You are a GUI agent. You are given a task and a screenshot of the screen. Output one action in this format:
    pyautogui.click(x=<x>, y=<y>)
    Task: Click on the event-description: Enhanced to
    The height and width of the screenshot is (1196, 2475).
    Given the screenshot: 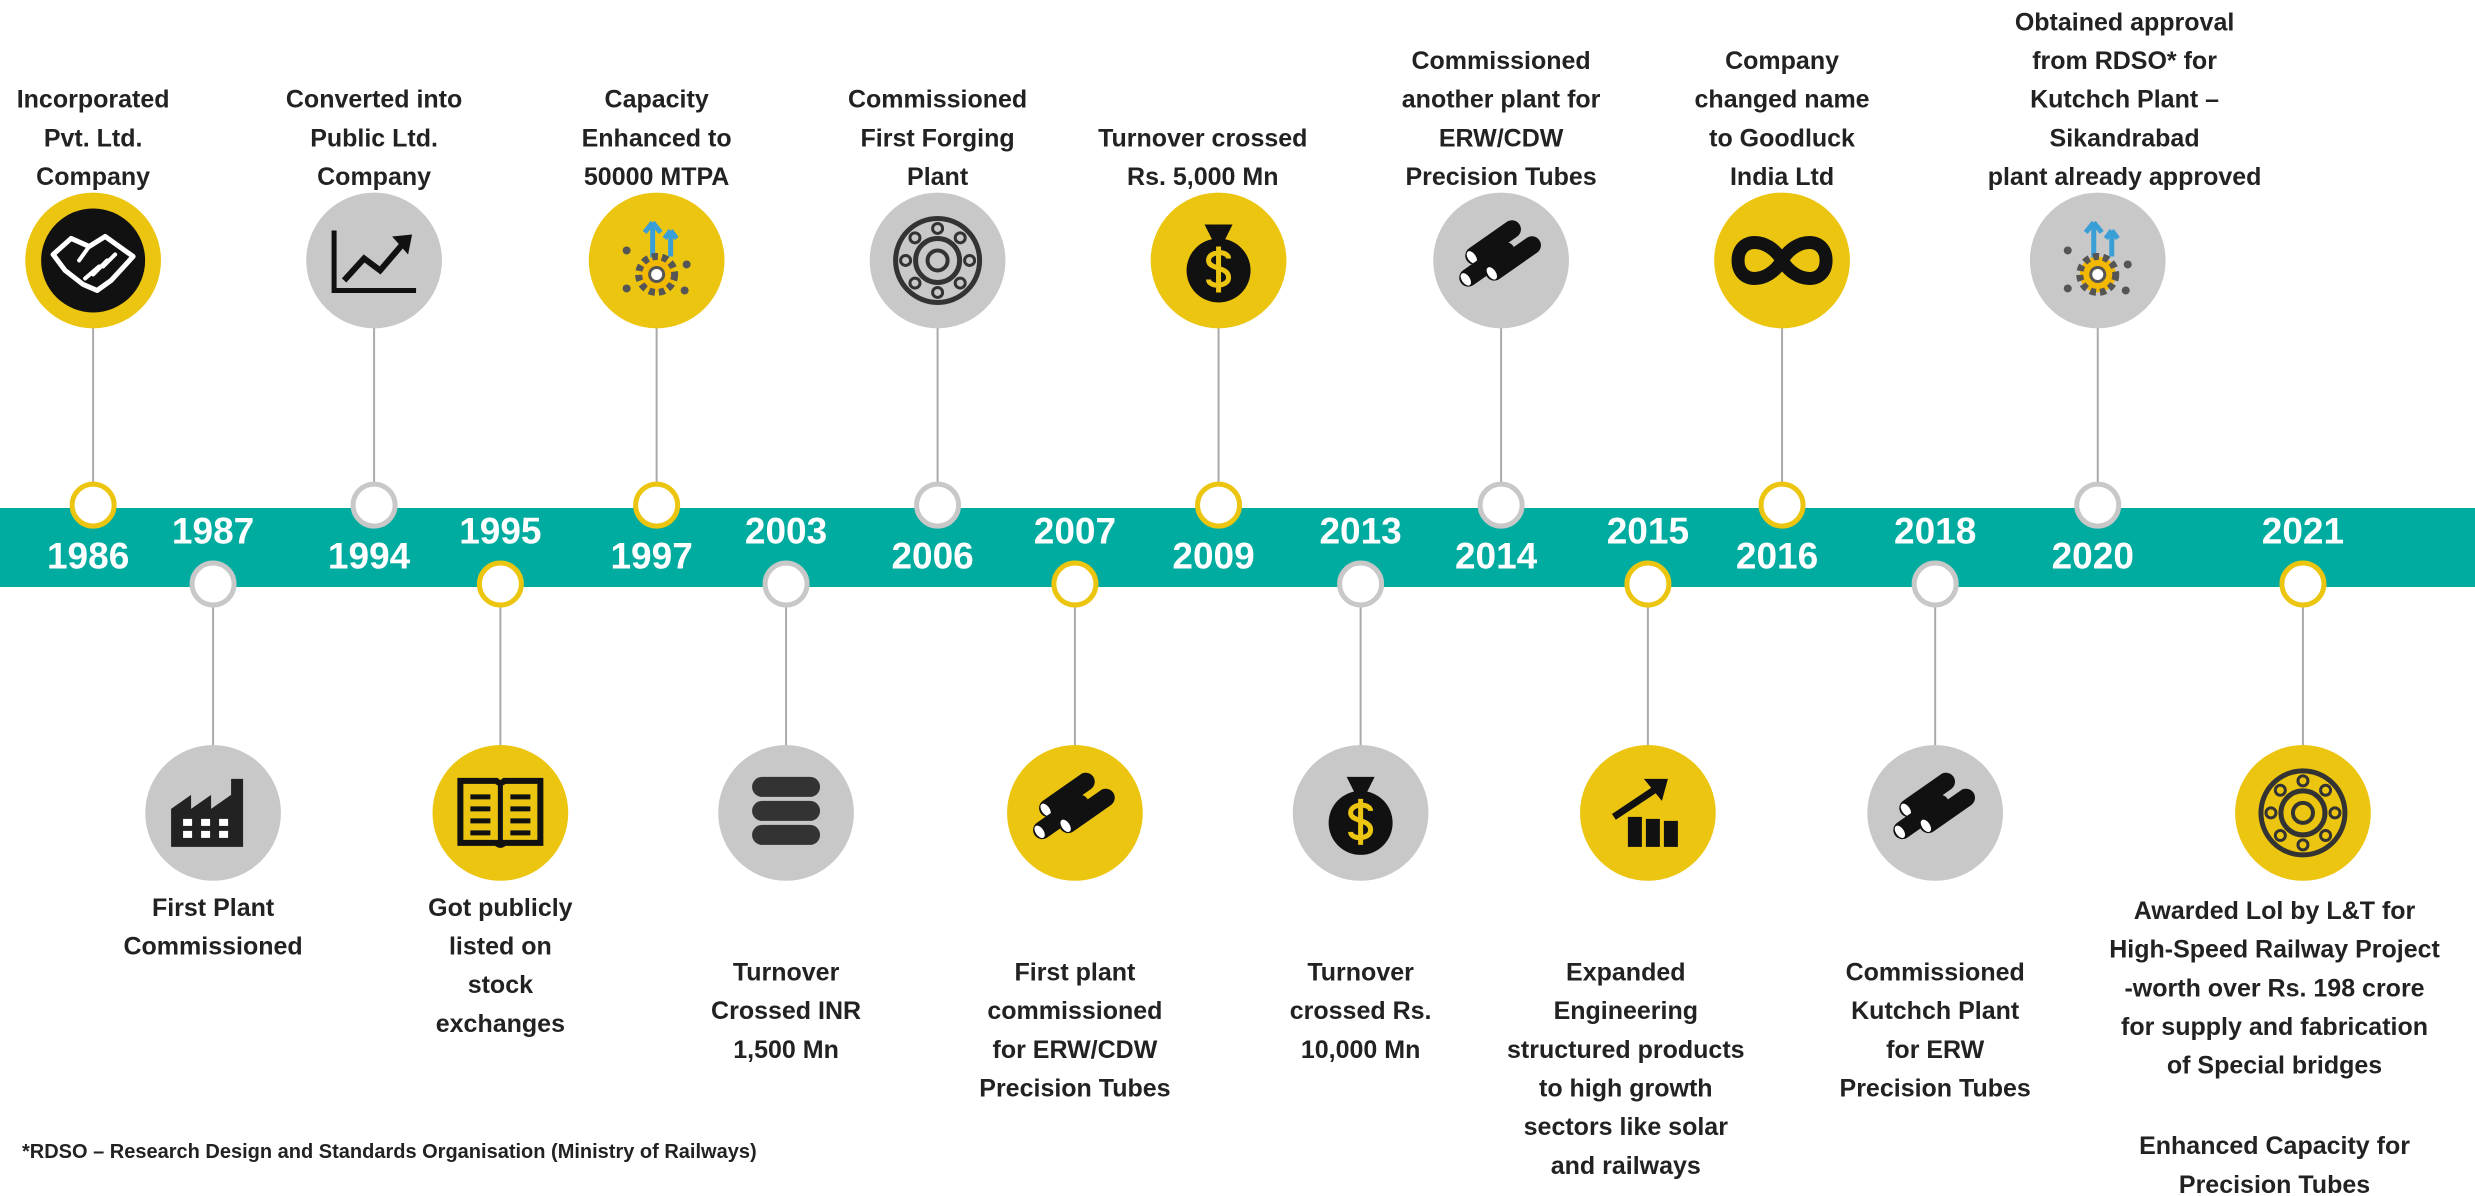 What is the action you would take?
    pyautogui.click(x=657, y=138)
    